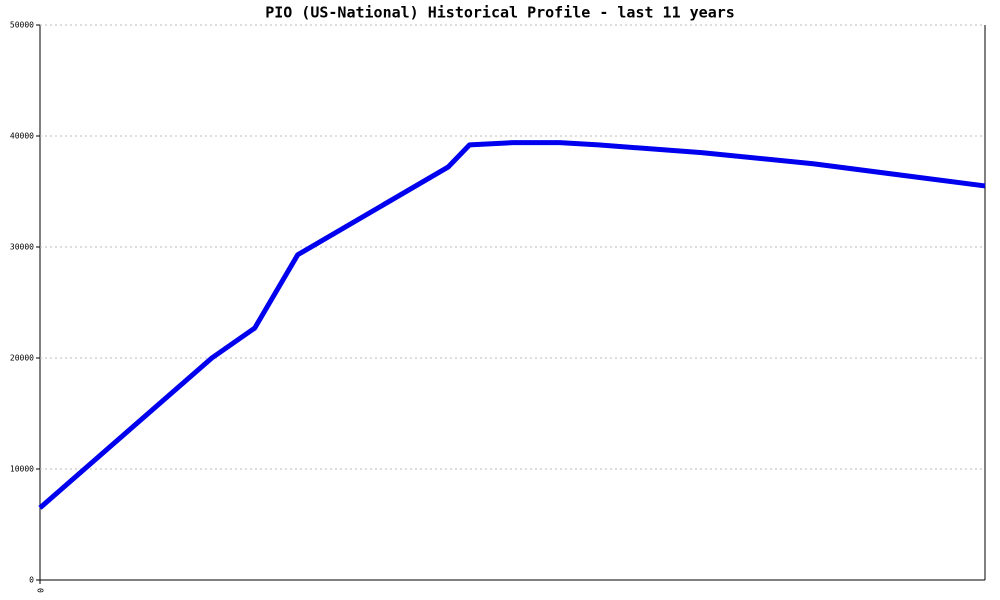 This screenshot has height=600, width=1000. What do you see at coordinates (22, 247) in the screenshot?
I see `y-tick-label: 30000` at bounding box center [22, 247].